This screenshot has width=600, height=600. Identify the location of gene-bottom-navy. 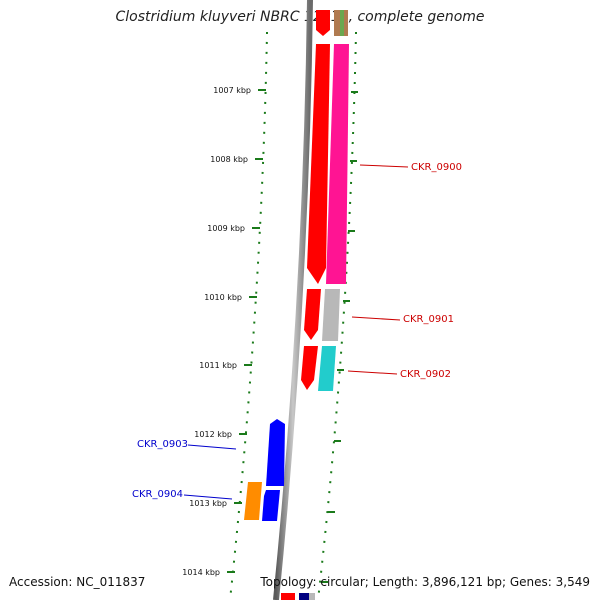
(304, 596).